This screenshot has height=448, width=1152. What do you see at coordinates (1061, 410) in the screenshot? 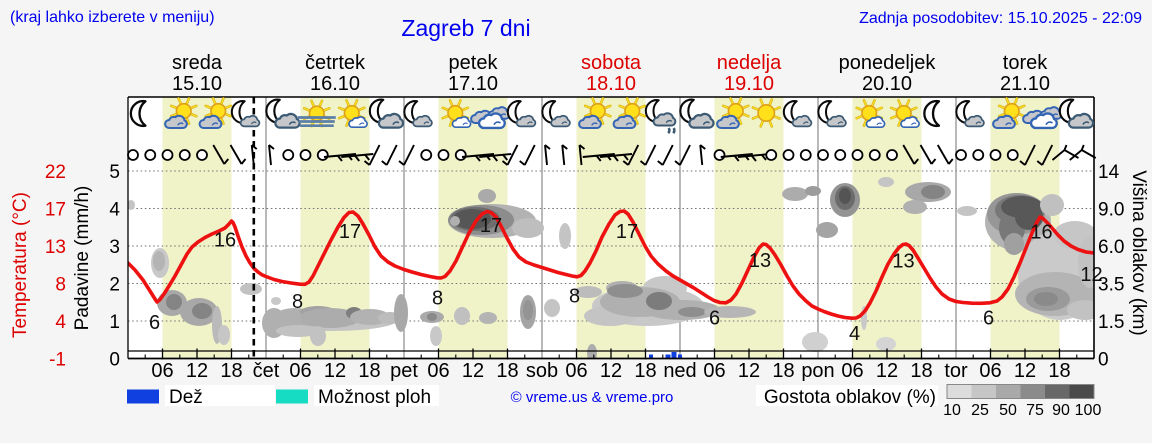
I see `svg-text: 90` at bounding box center [1061, 410].